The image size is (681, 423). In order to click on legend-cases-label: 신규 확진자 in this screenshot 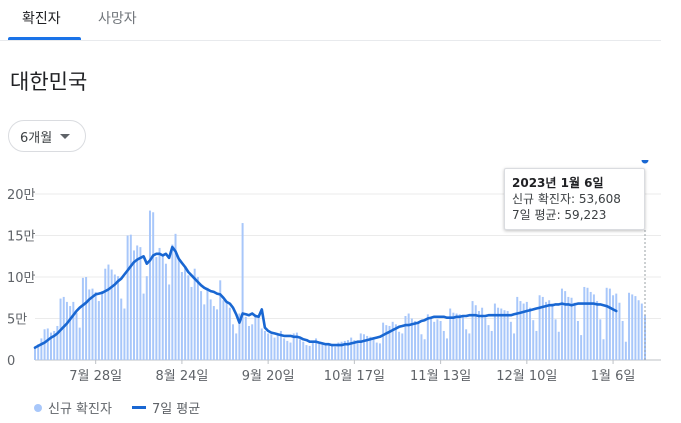, I will do `click(80, 409)`.